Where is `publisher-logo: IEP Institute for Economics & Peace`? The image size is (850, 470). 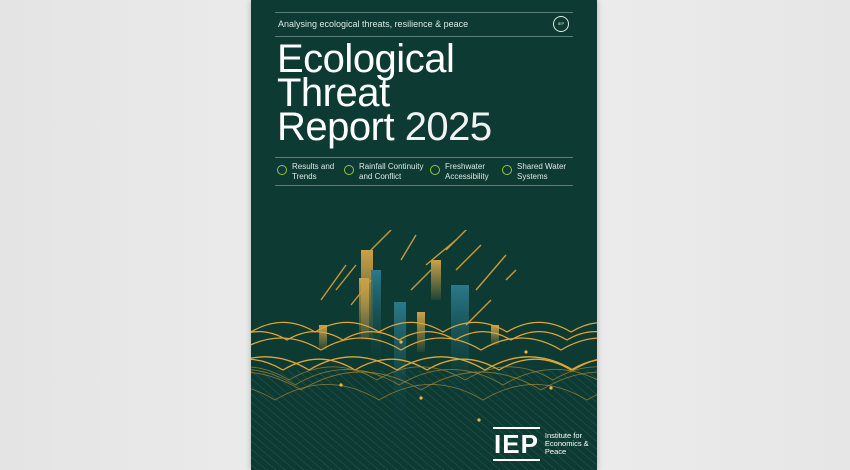 publisher-logo: IEP Institute for Economics & Peace is located at coordinates (545, 444).